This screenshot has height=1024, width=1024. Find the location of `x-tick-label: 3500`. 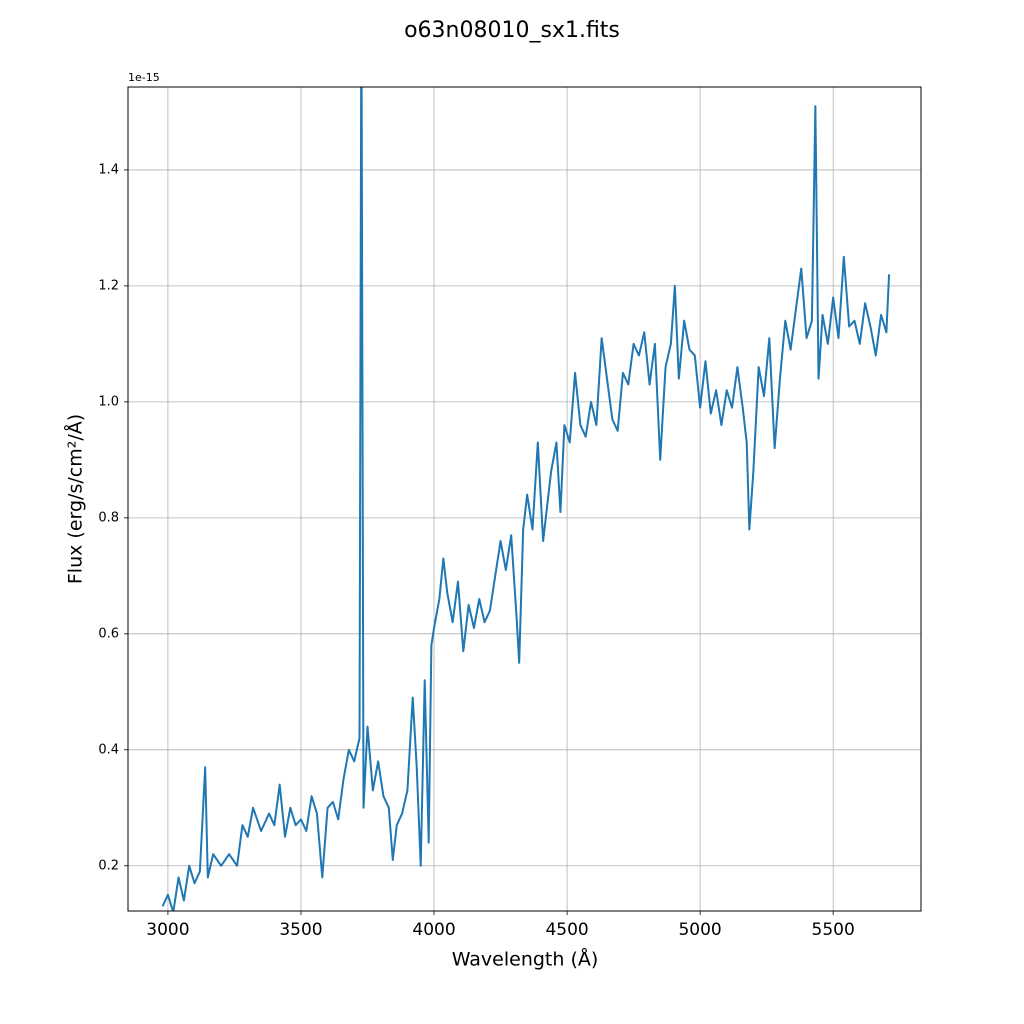

x-tick-label: 3500 is located at coordinates (300, 930).